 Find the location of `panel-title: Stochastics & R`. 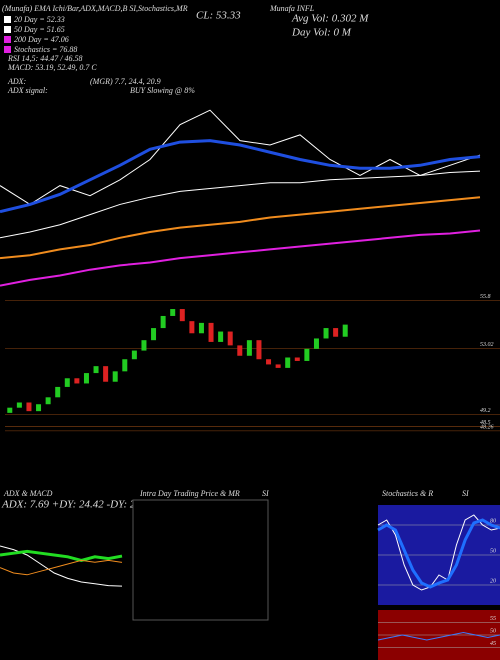

panel-title: Stochastics & R is located at coordinates (407, 493).